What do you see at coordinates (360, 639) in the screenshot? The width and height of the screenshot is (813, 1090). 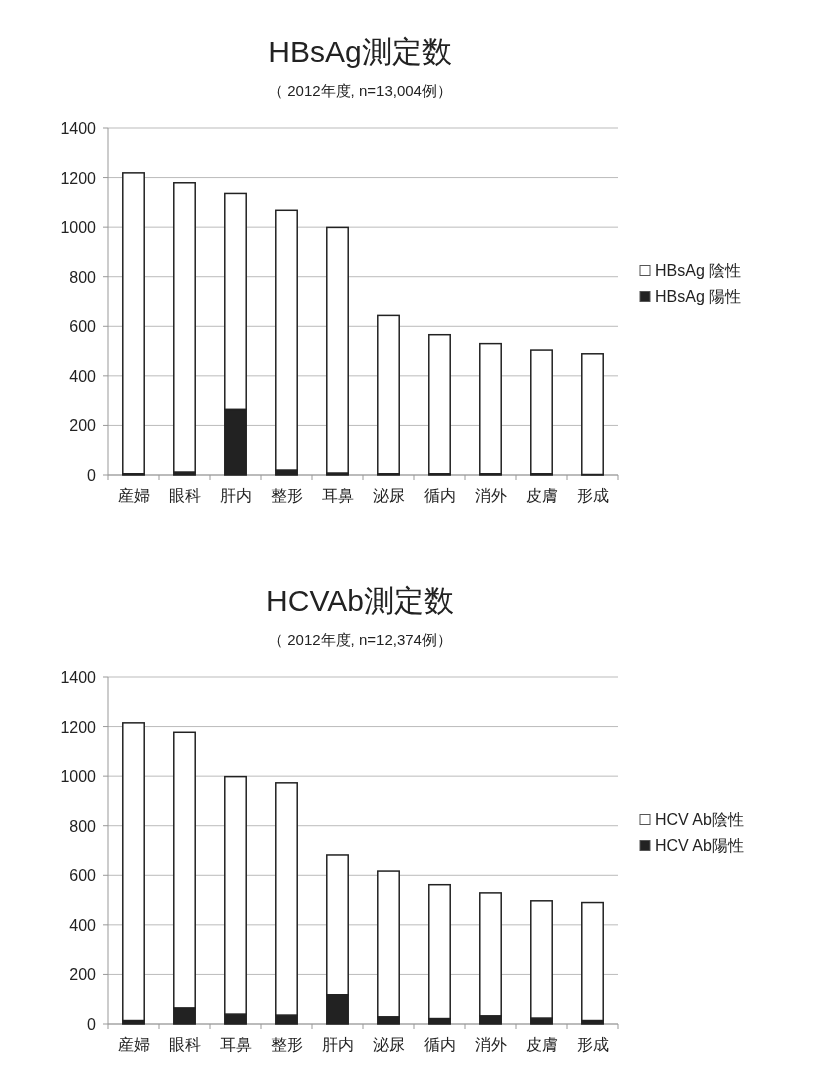 I see `chart-subtitle: （ 2012年度, n=12,374例）` at bounding box center [360, 639].